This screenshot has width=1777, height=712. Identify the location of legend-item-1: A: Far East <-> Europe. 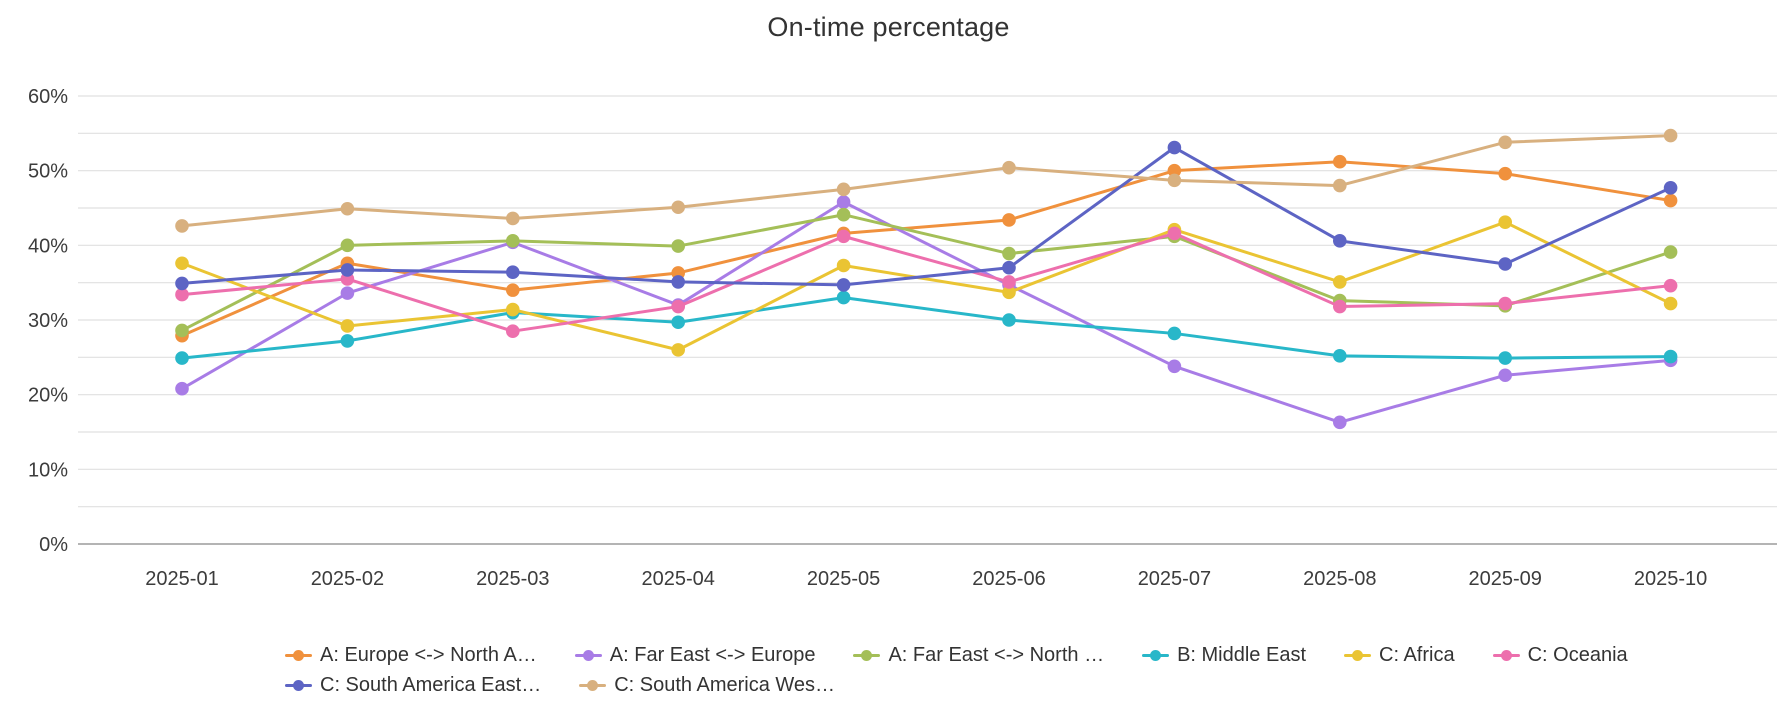
(695, 655).